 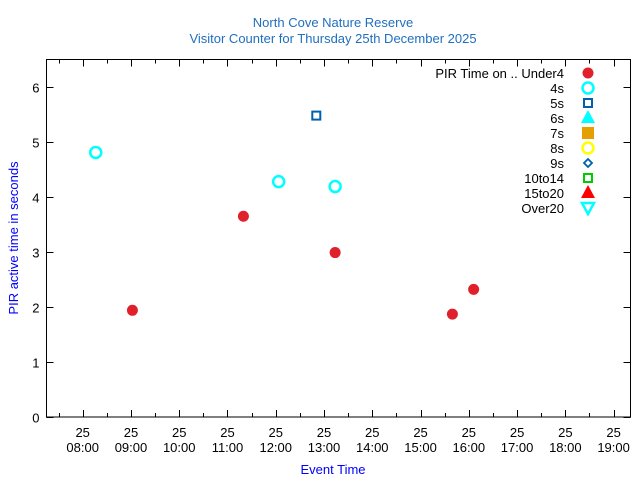 What do you see at coordinates (13, 238) in the screenshot?
I see `y-axis-label: PIR active time in seconds` at bounding box center [13, 238].